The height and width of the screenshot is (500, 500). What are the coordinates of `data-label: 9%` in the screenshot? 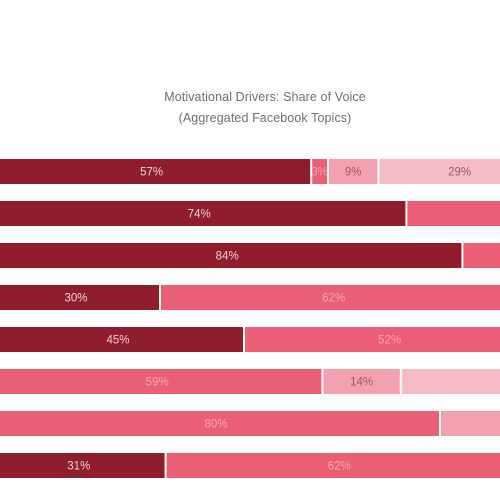 It's located at (353, 173).